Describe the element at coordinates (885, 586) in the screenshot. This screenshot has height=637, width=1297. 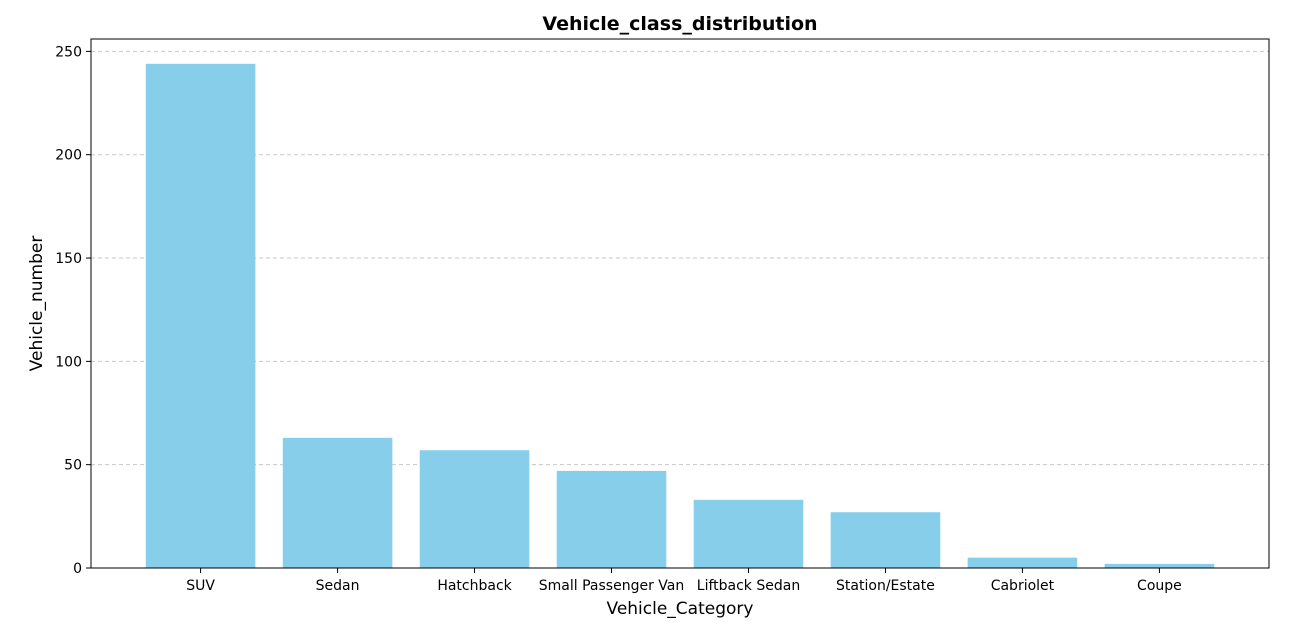
I see `x-tick-label: Station/Estate` at that location.